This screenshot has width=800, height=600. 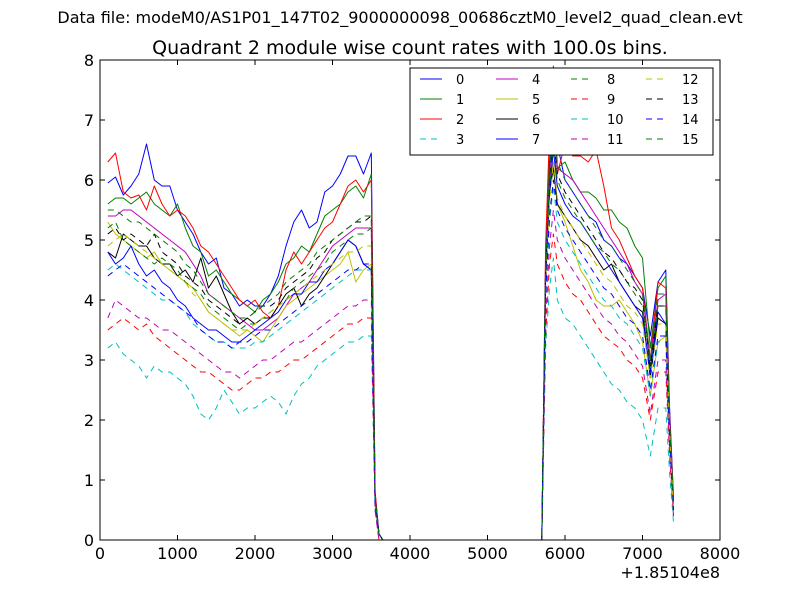 What do you see at coordinates (611, 80) in the screenshot?
I see `legend-label-8: 8` at bounding box center [611, 80].